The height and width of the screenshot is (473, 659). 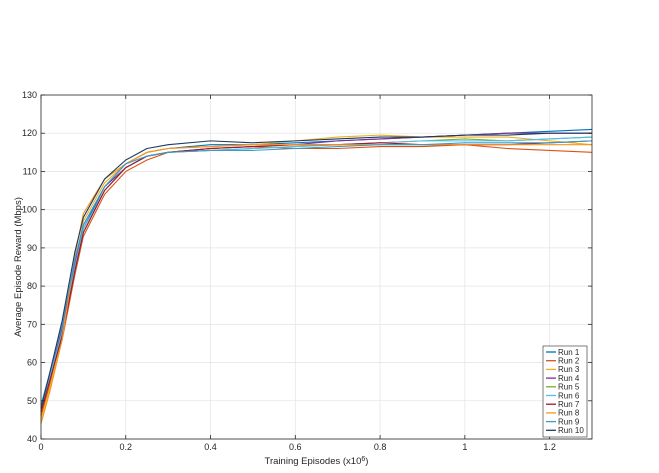 What do you see at coordinates (210, 447) in the screenshot?
I see `x-tick-label: 0.4` at bounding box center [210, 447].